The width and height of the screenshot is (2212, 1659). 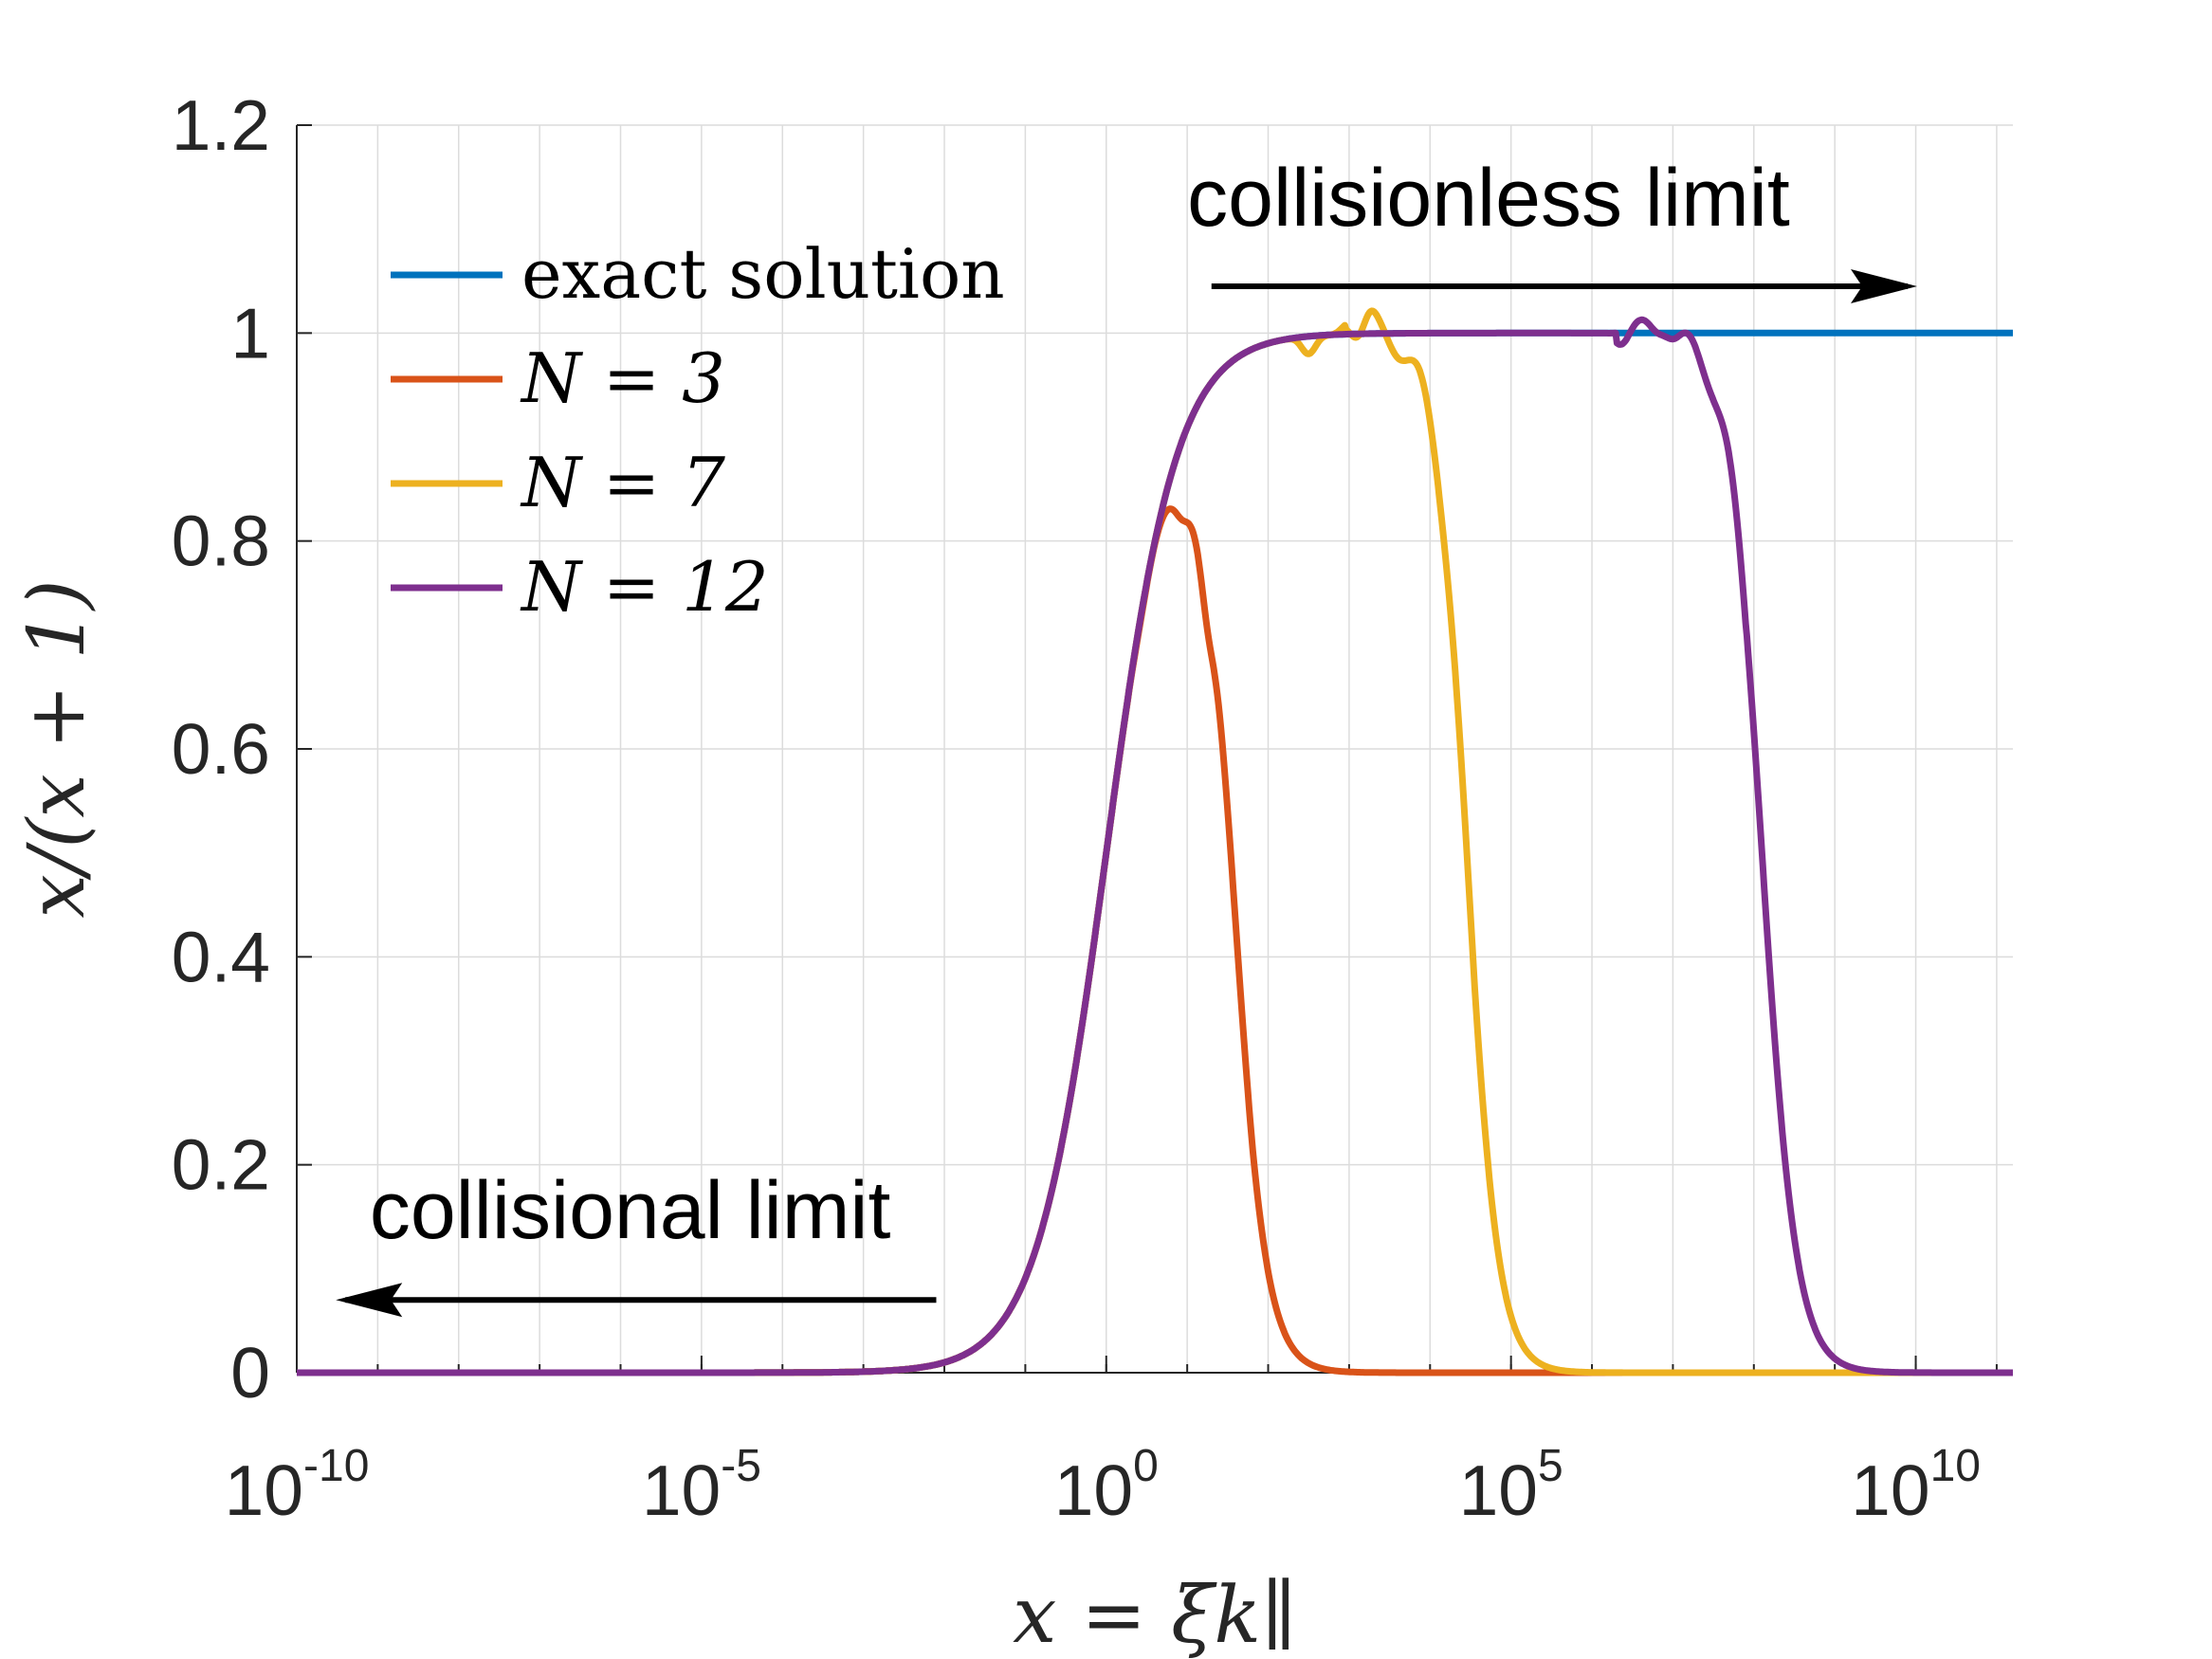 What do you see at coordinates (250, 1373) in the screenshot?
I see `y-tick-label: 0` at bounding box center [250, 1373].